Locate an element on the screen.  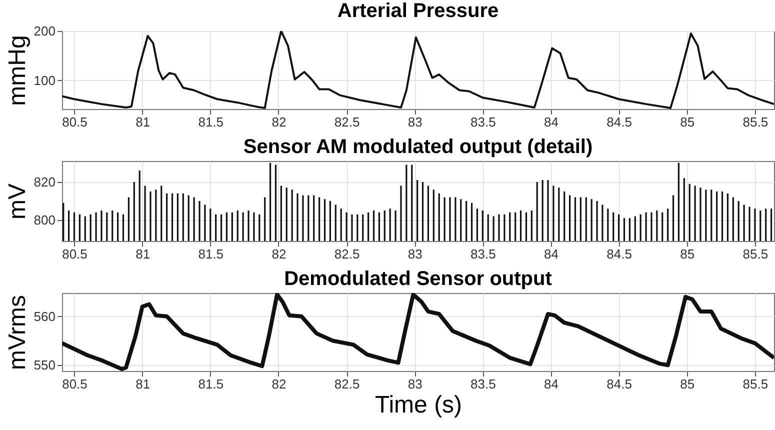
chart-title: Demodulated Sensor output is located at coordinates (418, 279).